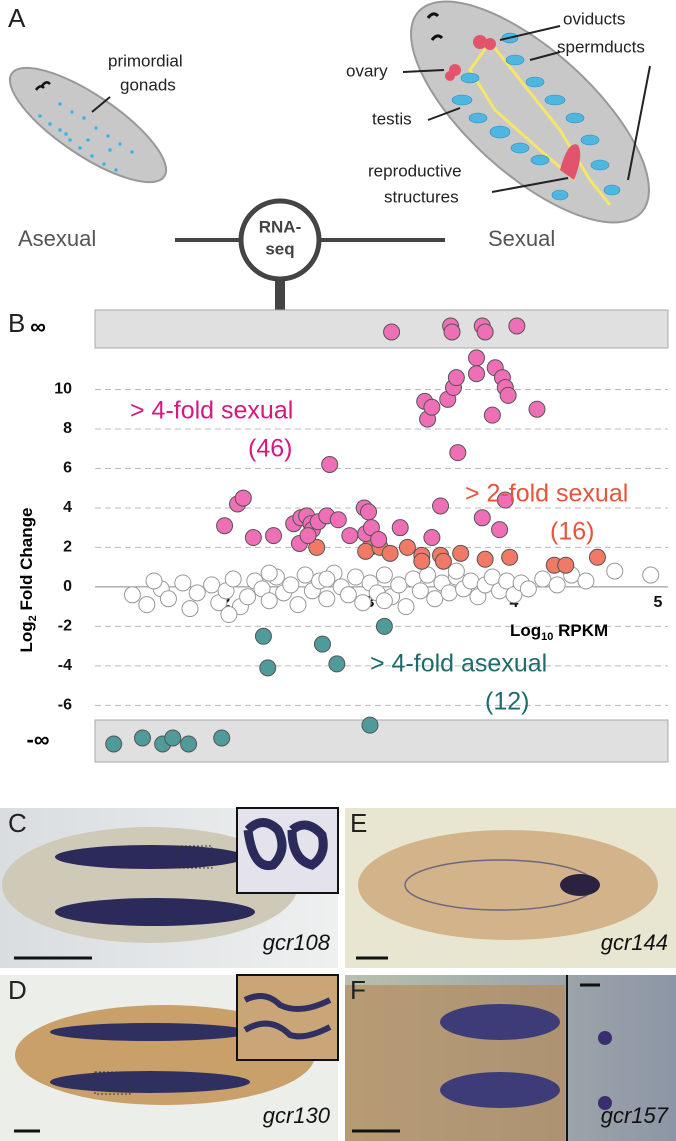 The height and width of the screenshot is (1141, 676). Describe the element at coordinates (635, 1115) in the screenshot. I see `gene-label: gcr157` at that location.